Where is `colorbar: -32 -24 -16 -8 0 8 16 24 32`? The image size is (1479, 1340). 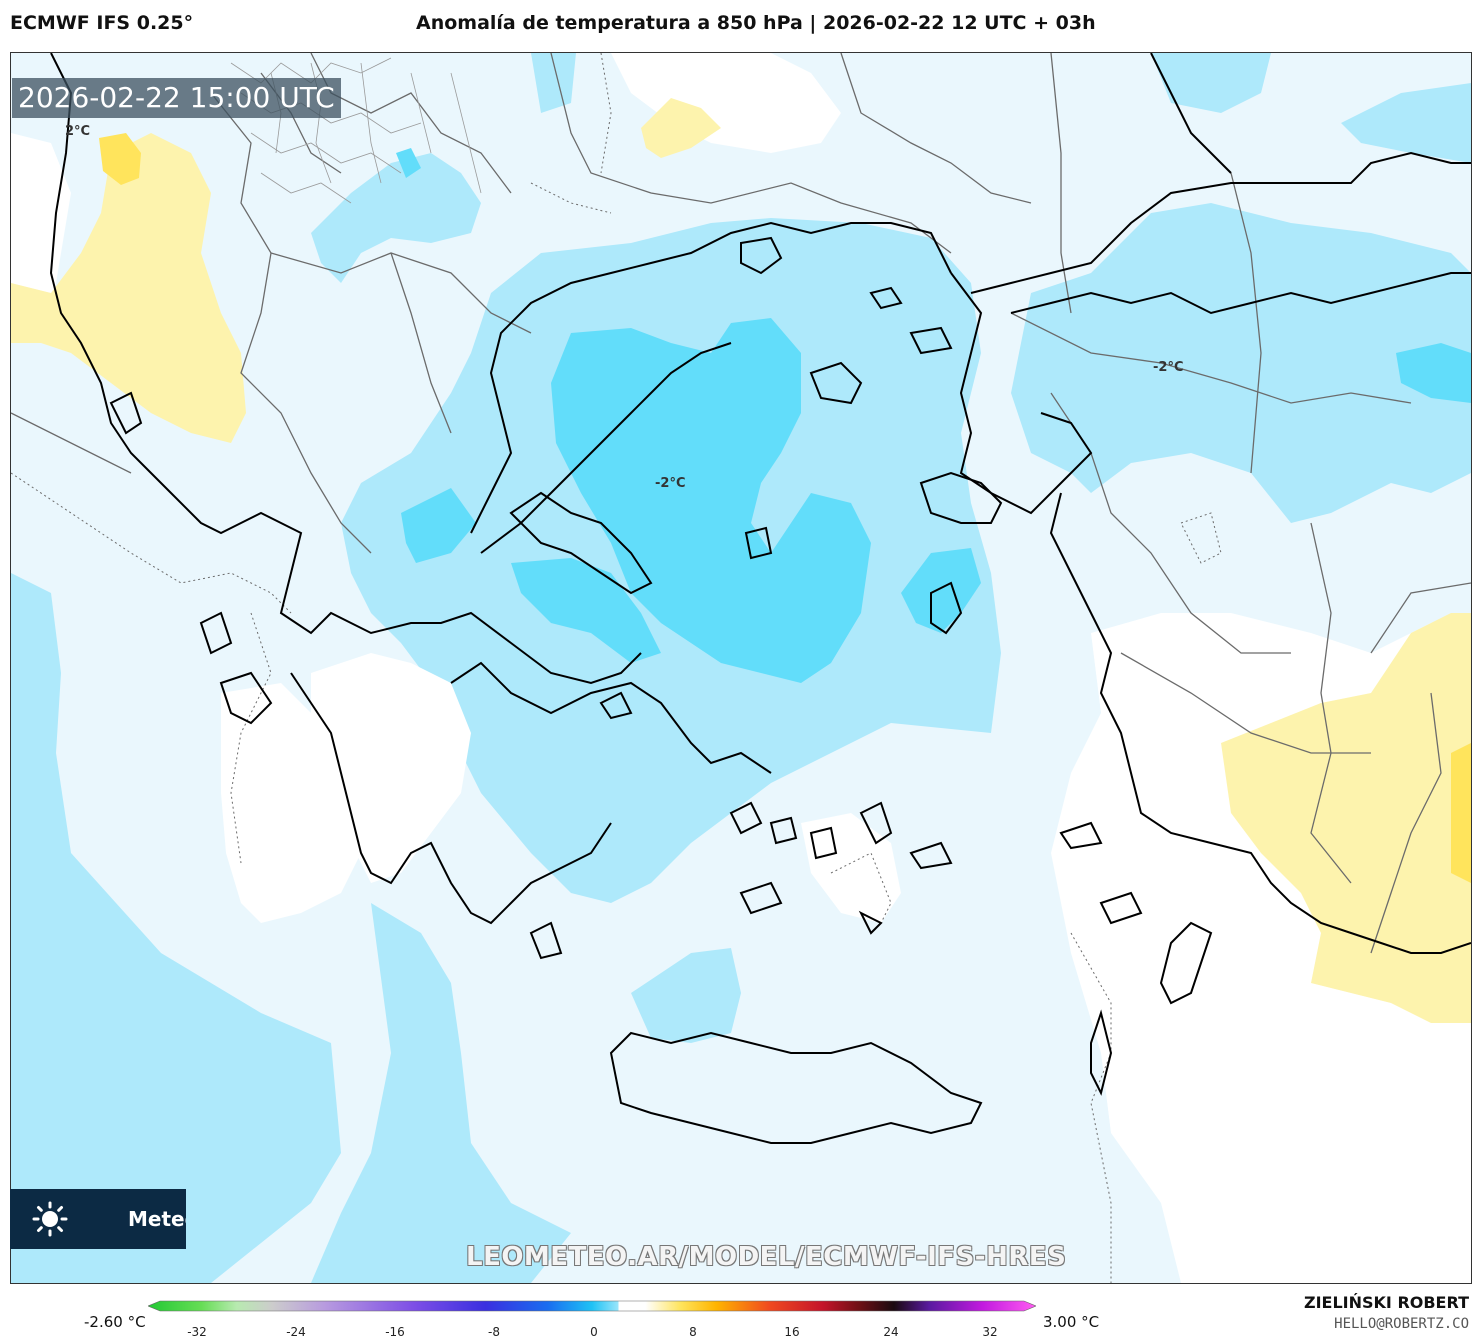
colorbar: -32 -24 -16 -8 0 8 16 24 32 is located at coordinates (592, 1319).